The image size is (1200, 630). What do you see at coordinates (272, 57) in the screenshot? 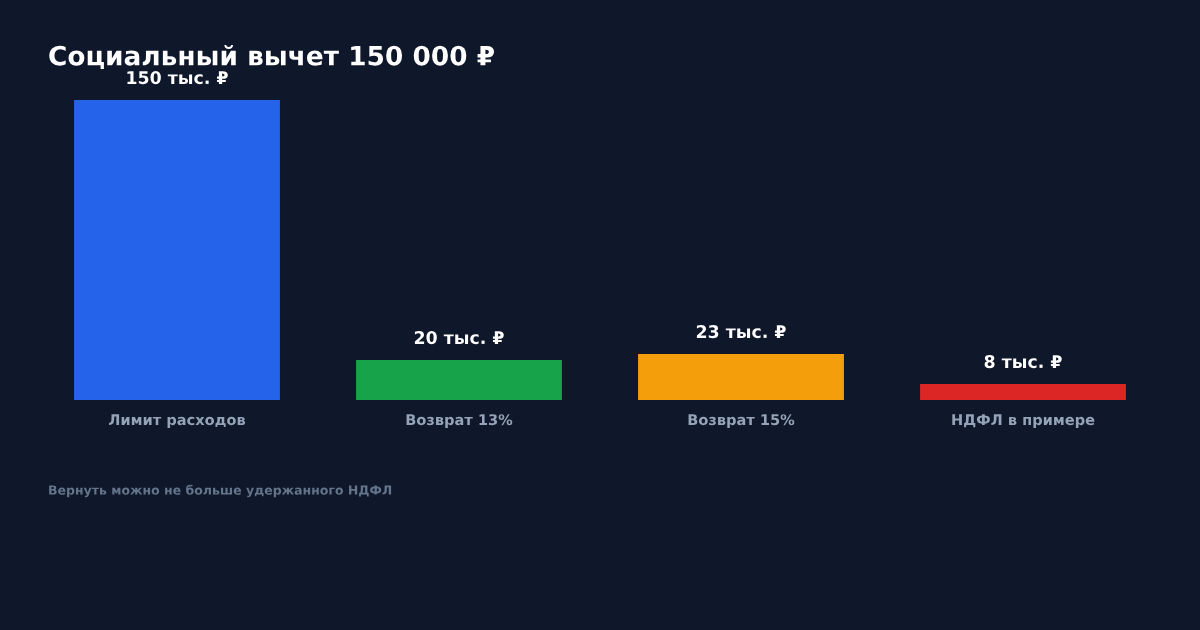
I see `chart-title: Социальный вычет 150 000 ₽` at bounding box center [272, 57].